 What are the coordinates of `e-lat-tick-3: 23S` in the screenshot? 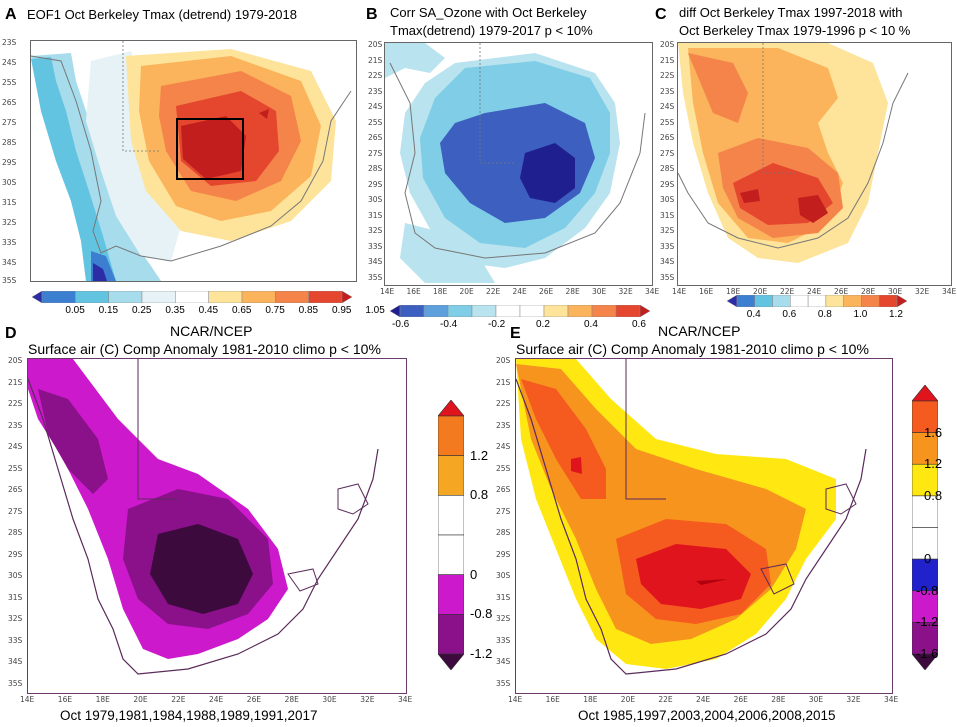 It's located at (503, 425).